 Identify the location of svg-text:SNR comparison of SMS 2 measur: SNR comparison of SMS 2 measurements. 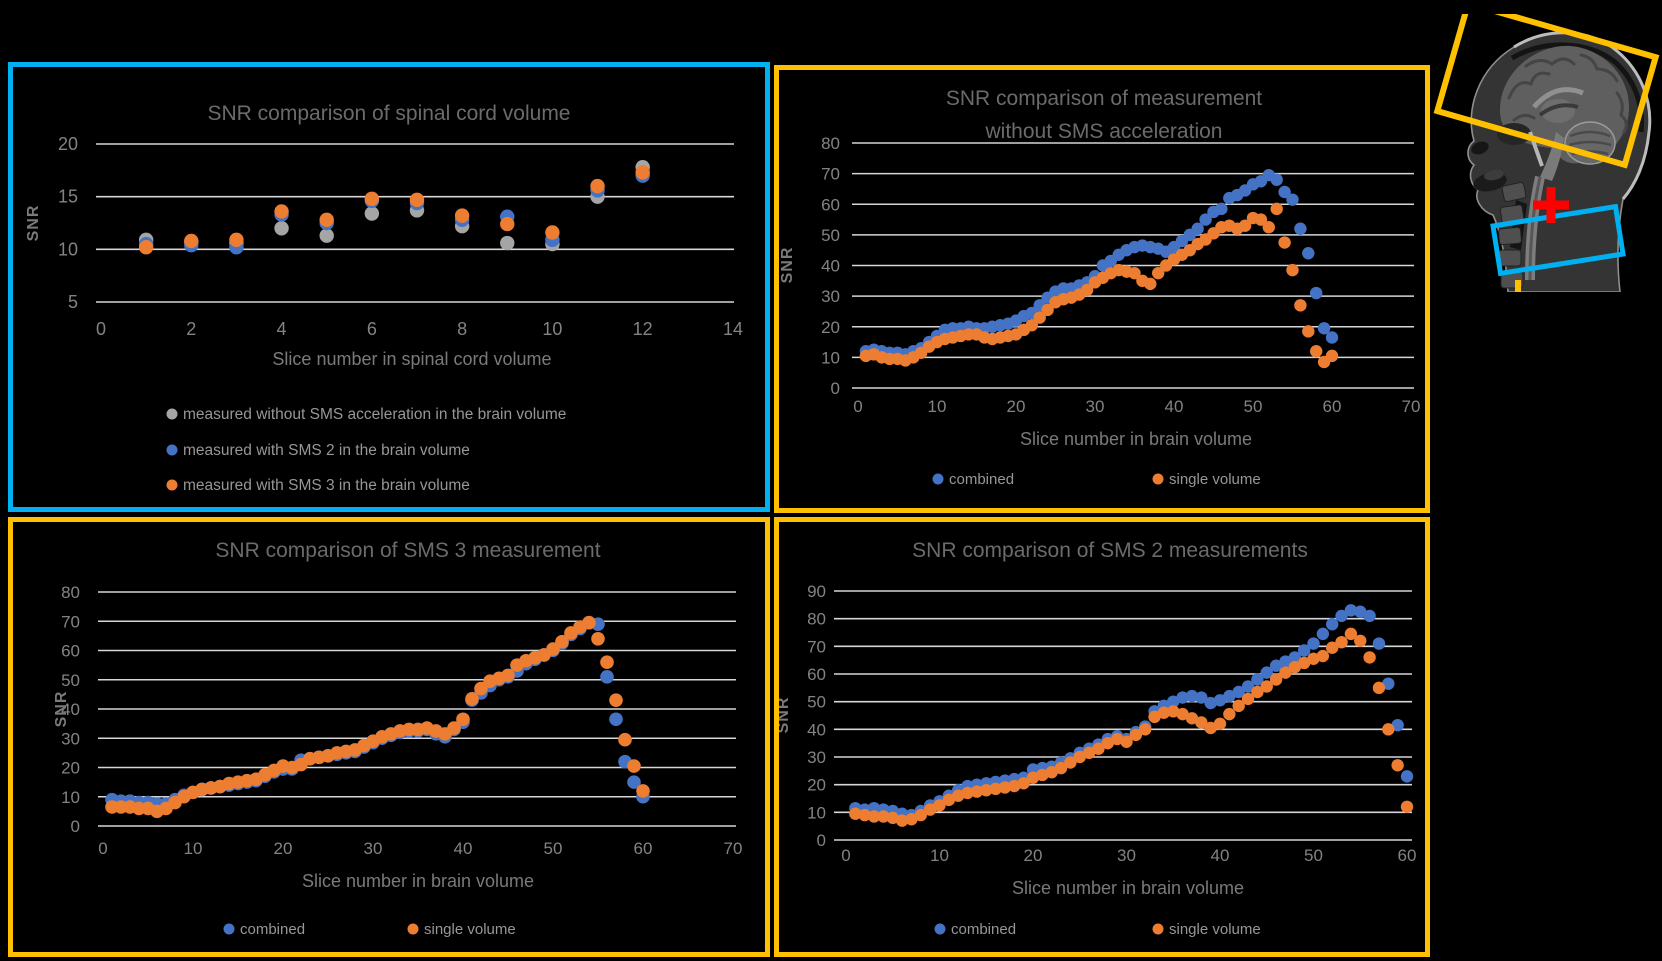
(1110, 550).